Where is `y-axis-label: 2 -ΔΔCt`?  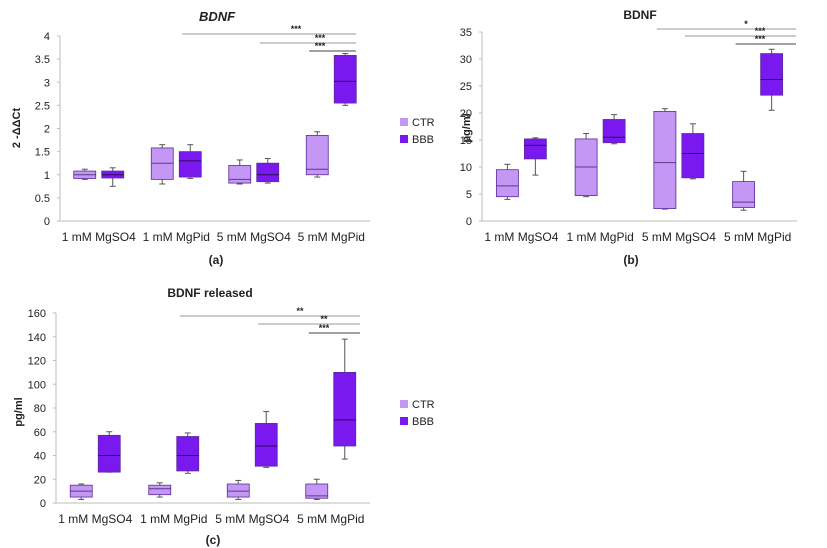
y-axis-label: 2 -ΔΔCt is located at coordinates (17, 128).